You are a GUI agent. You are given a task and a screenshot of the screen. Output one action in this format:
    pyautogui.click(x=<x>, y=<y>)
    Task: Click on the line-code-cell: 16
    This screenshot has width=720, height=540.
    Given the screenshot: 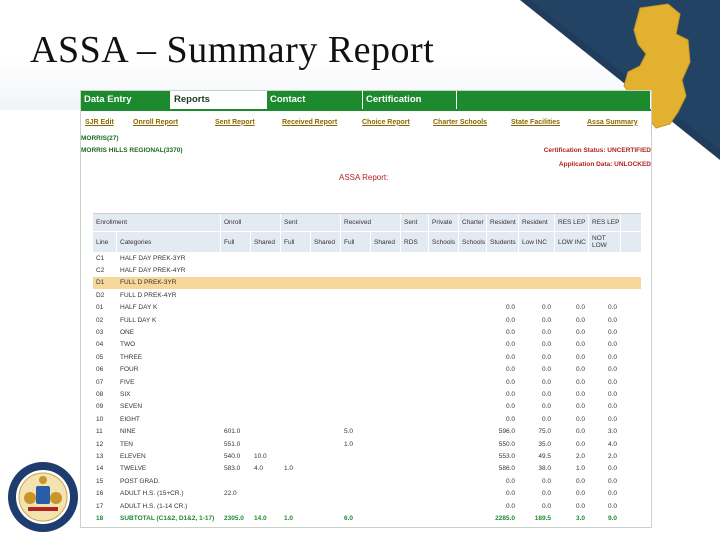 What is the action you would take?
    pyautogui.click(x=100, y=494)
    